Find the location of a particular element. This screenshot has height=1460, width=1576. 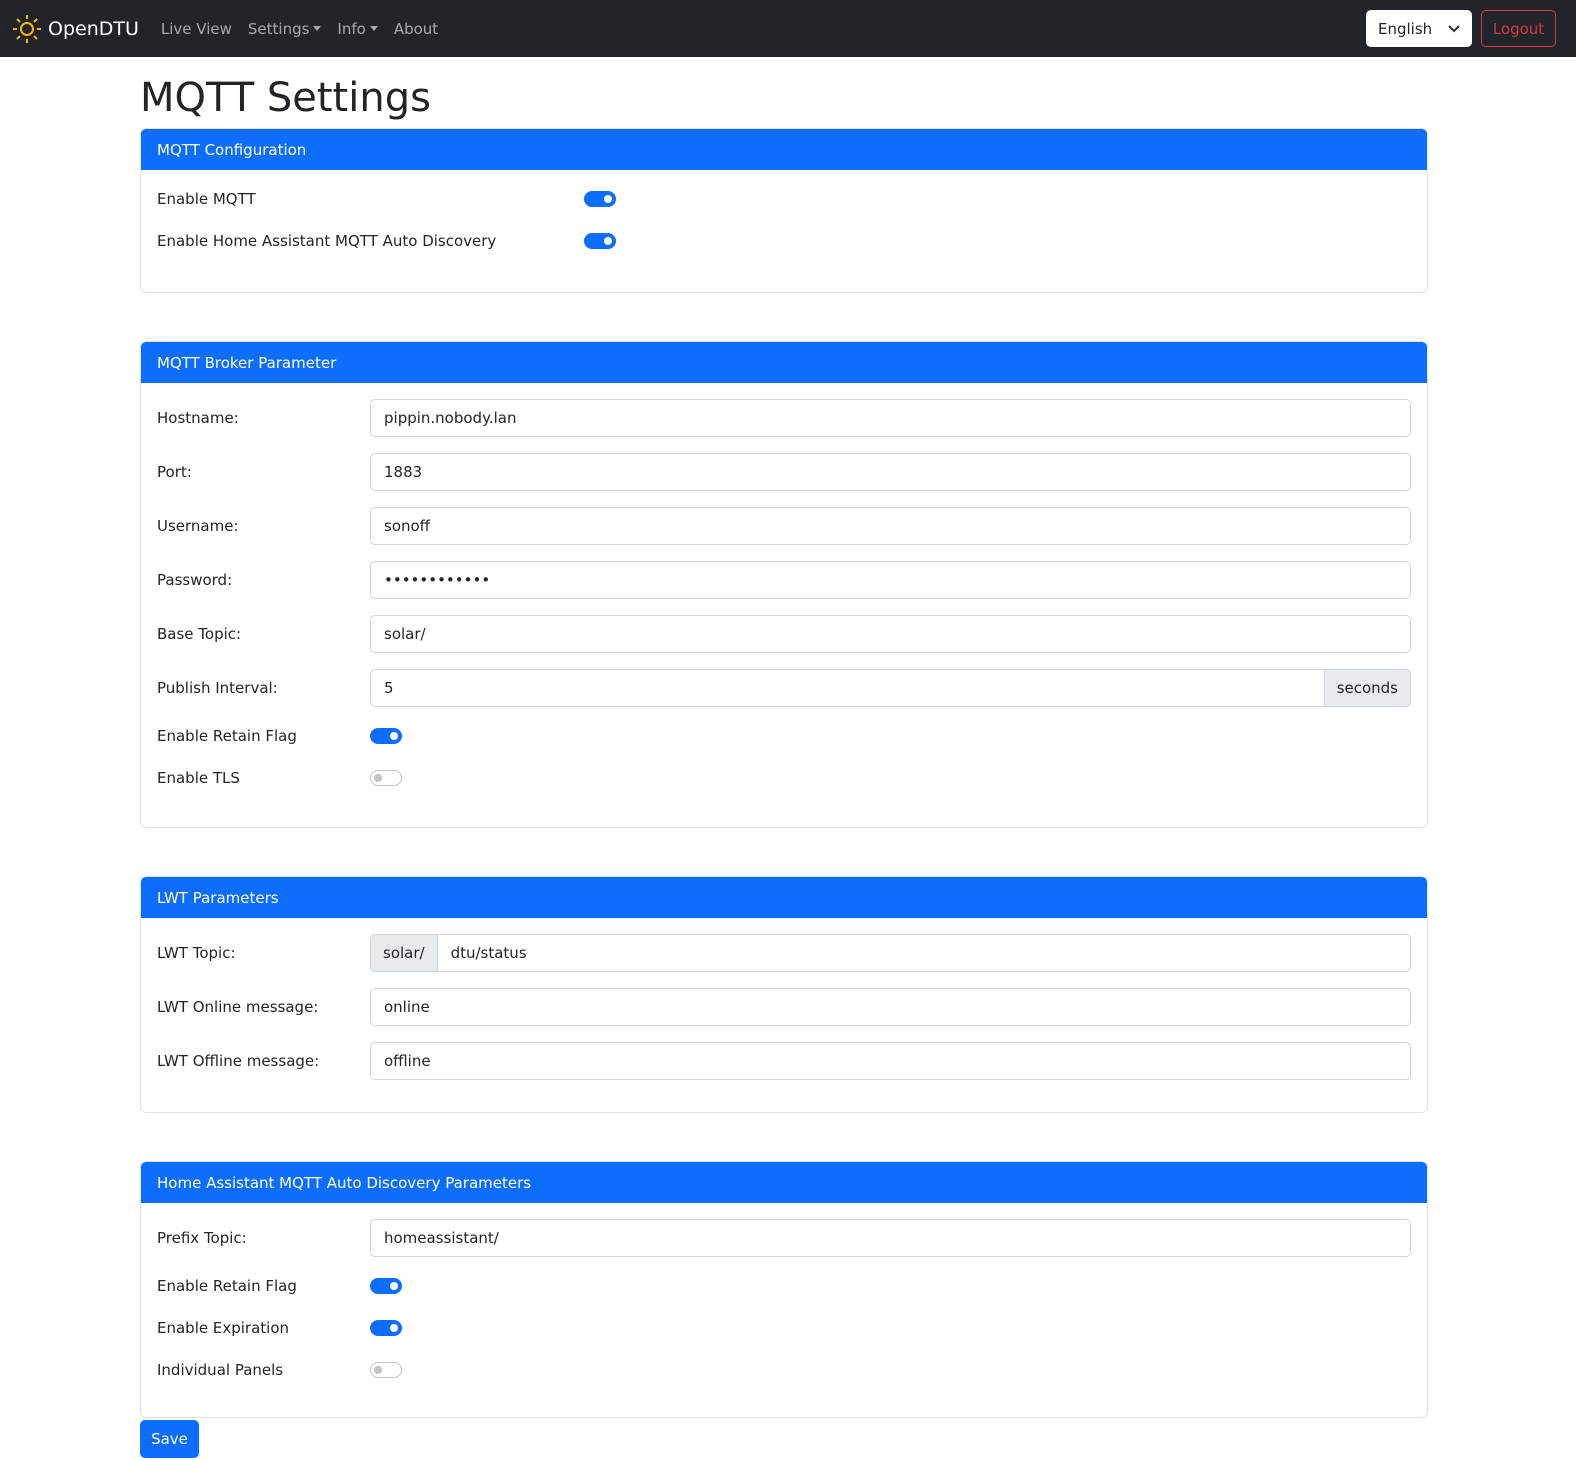

enable-mqtt-toggle is located at coordinates (600, 199).